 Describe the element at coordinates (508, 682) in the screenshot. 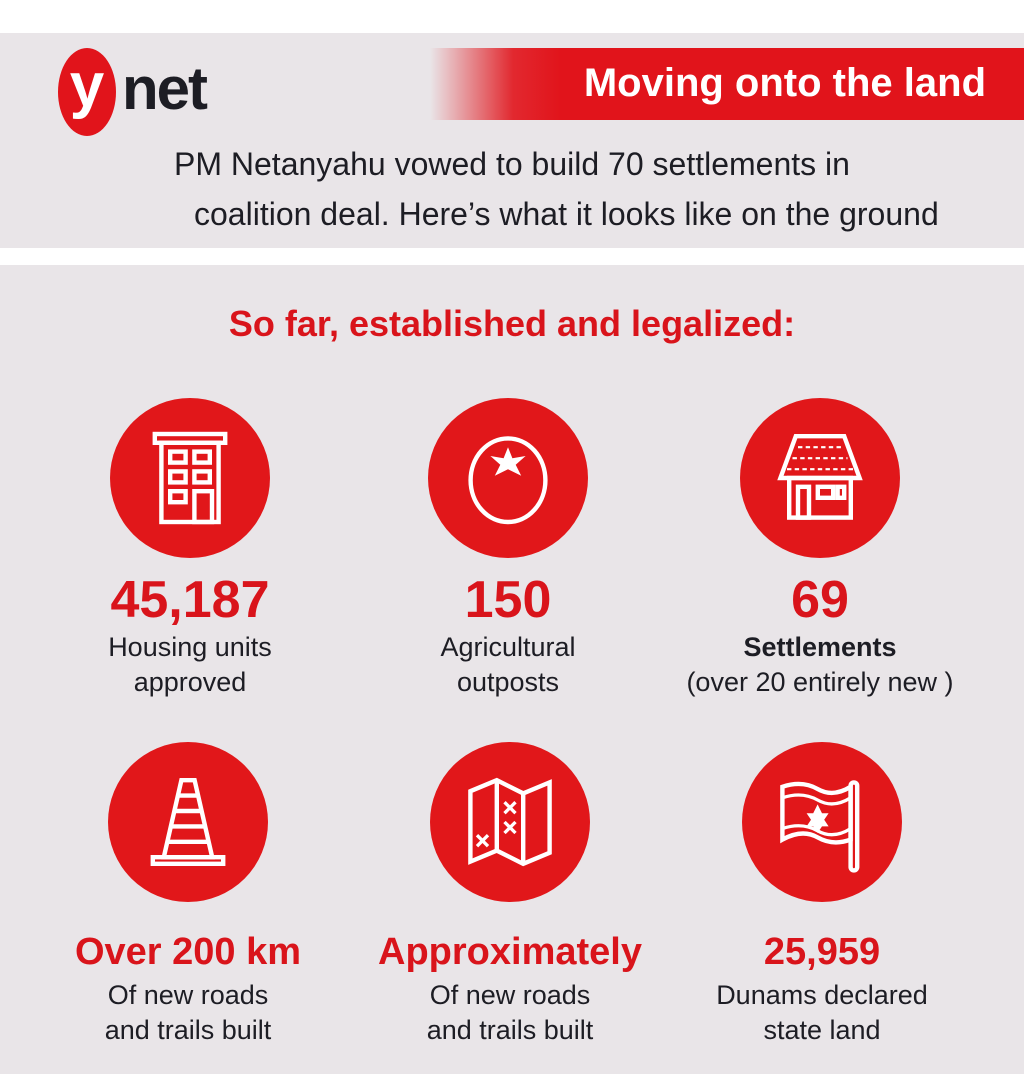

I see `stat-label: outposts` at that location.